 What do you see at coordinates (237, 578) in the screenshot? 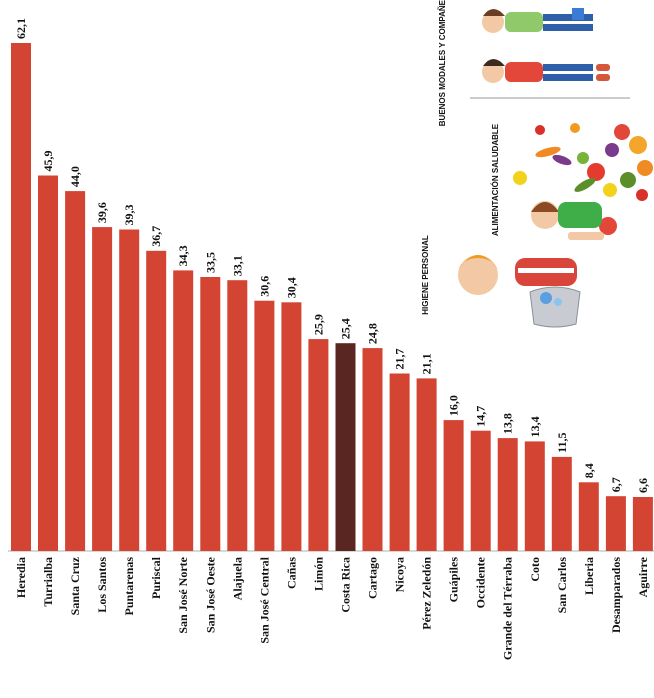
I see `category-label: Alajuela` at bounding box center [237, 578].